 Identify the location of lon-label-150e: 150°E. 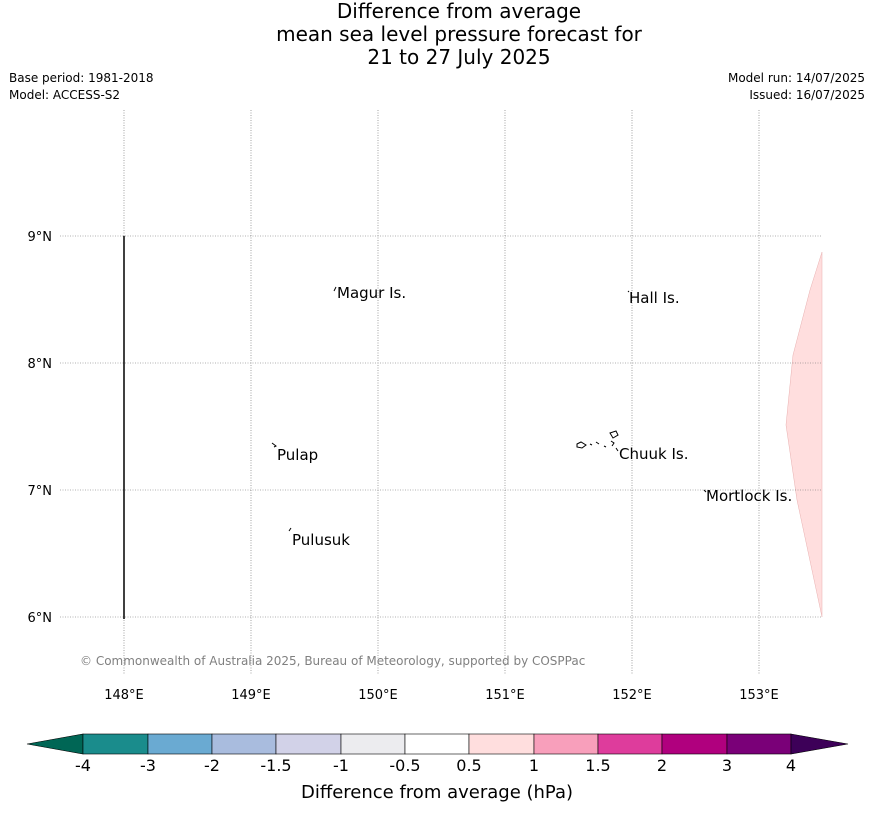
(378, 695).